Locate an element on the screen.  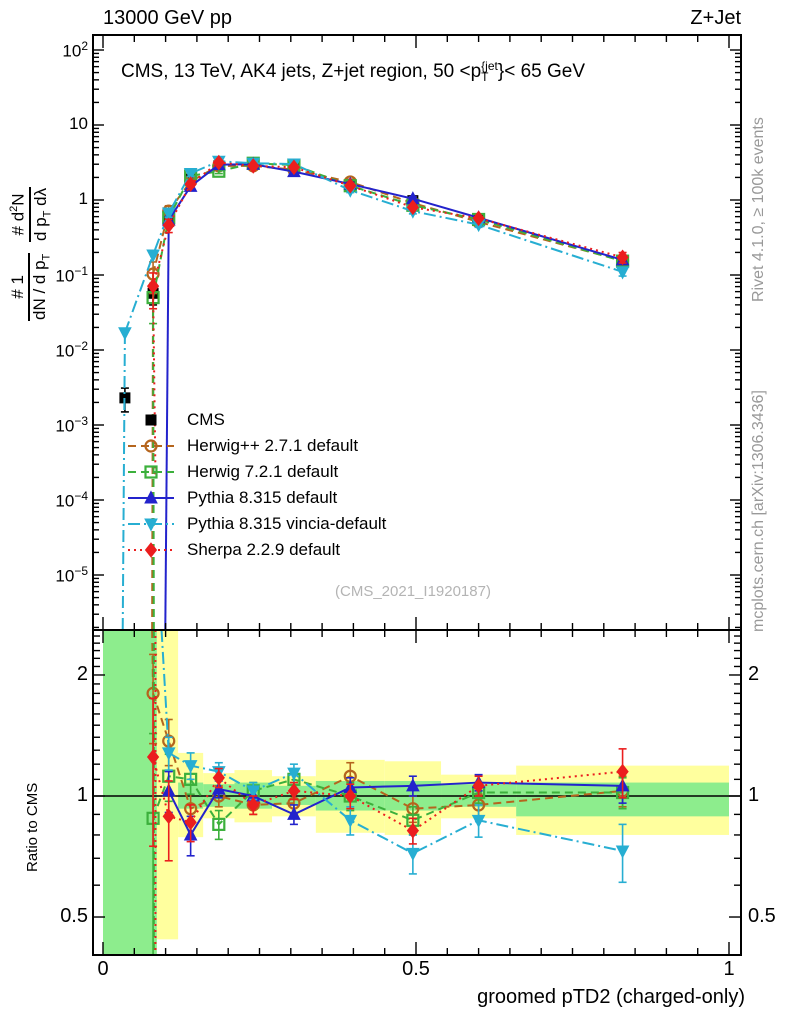
ratio-y-tick-label-left: 0.5 is located at coordinates (74, 916).